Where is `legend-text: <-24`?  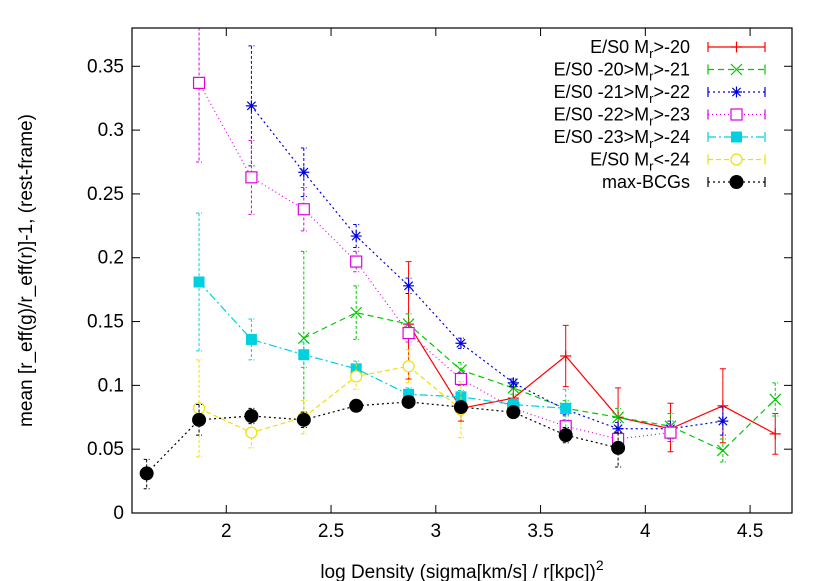 legend-text: <-24 is located at coordinates (671, 160).